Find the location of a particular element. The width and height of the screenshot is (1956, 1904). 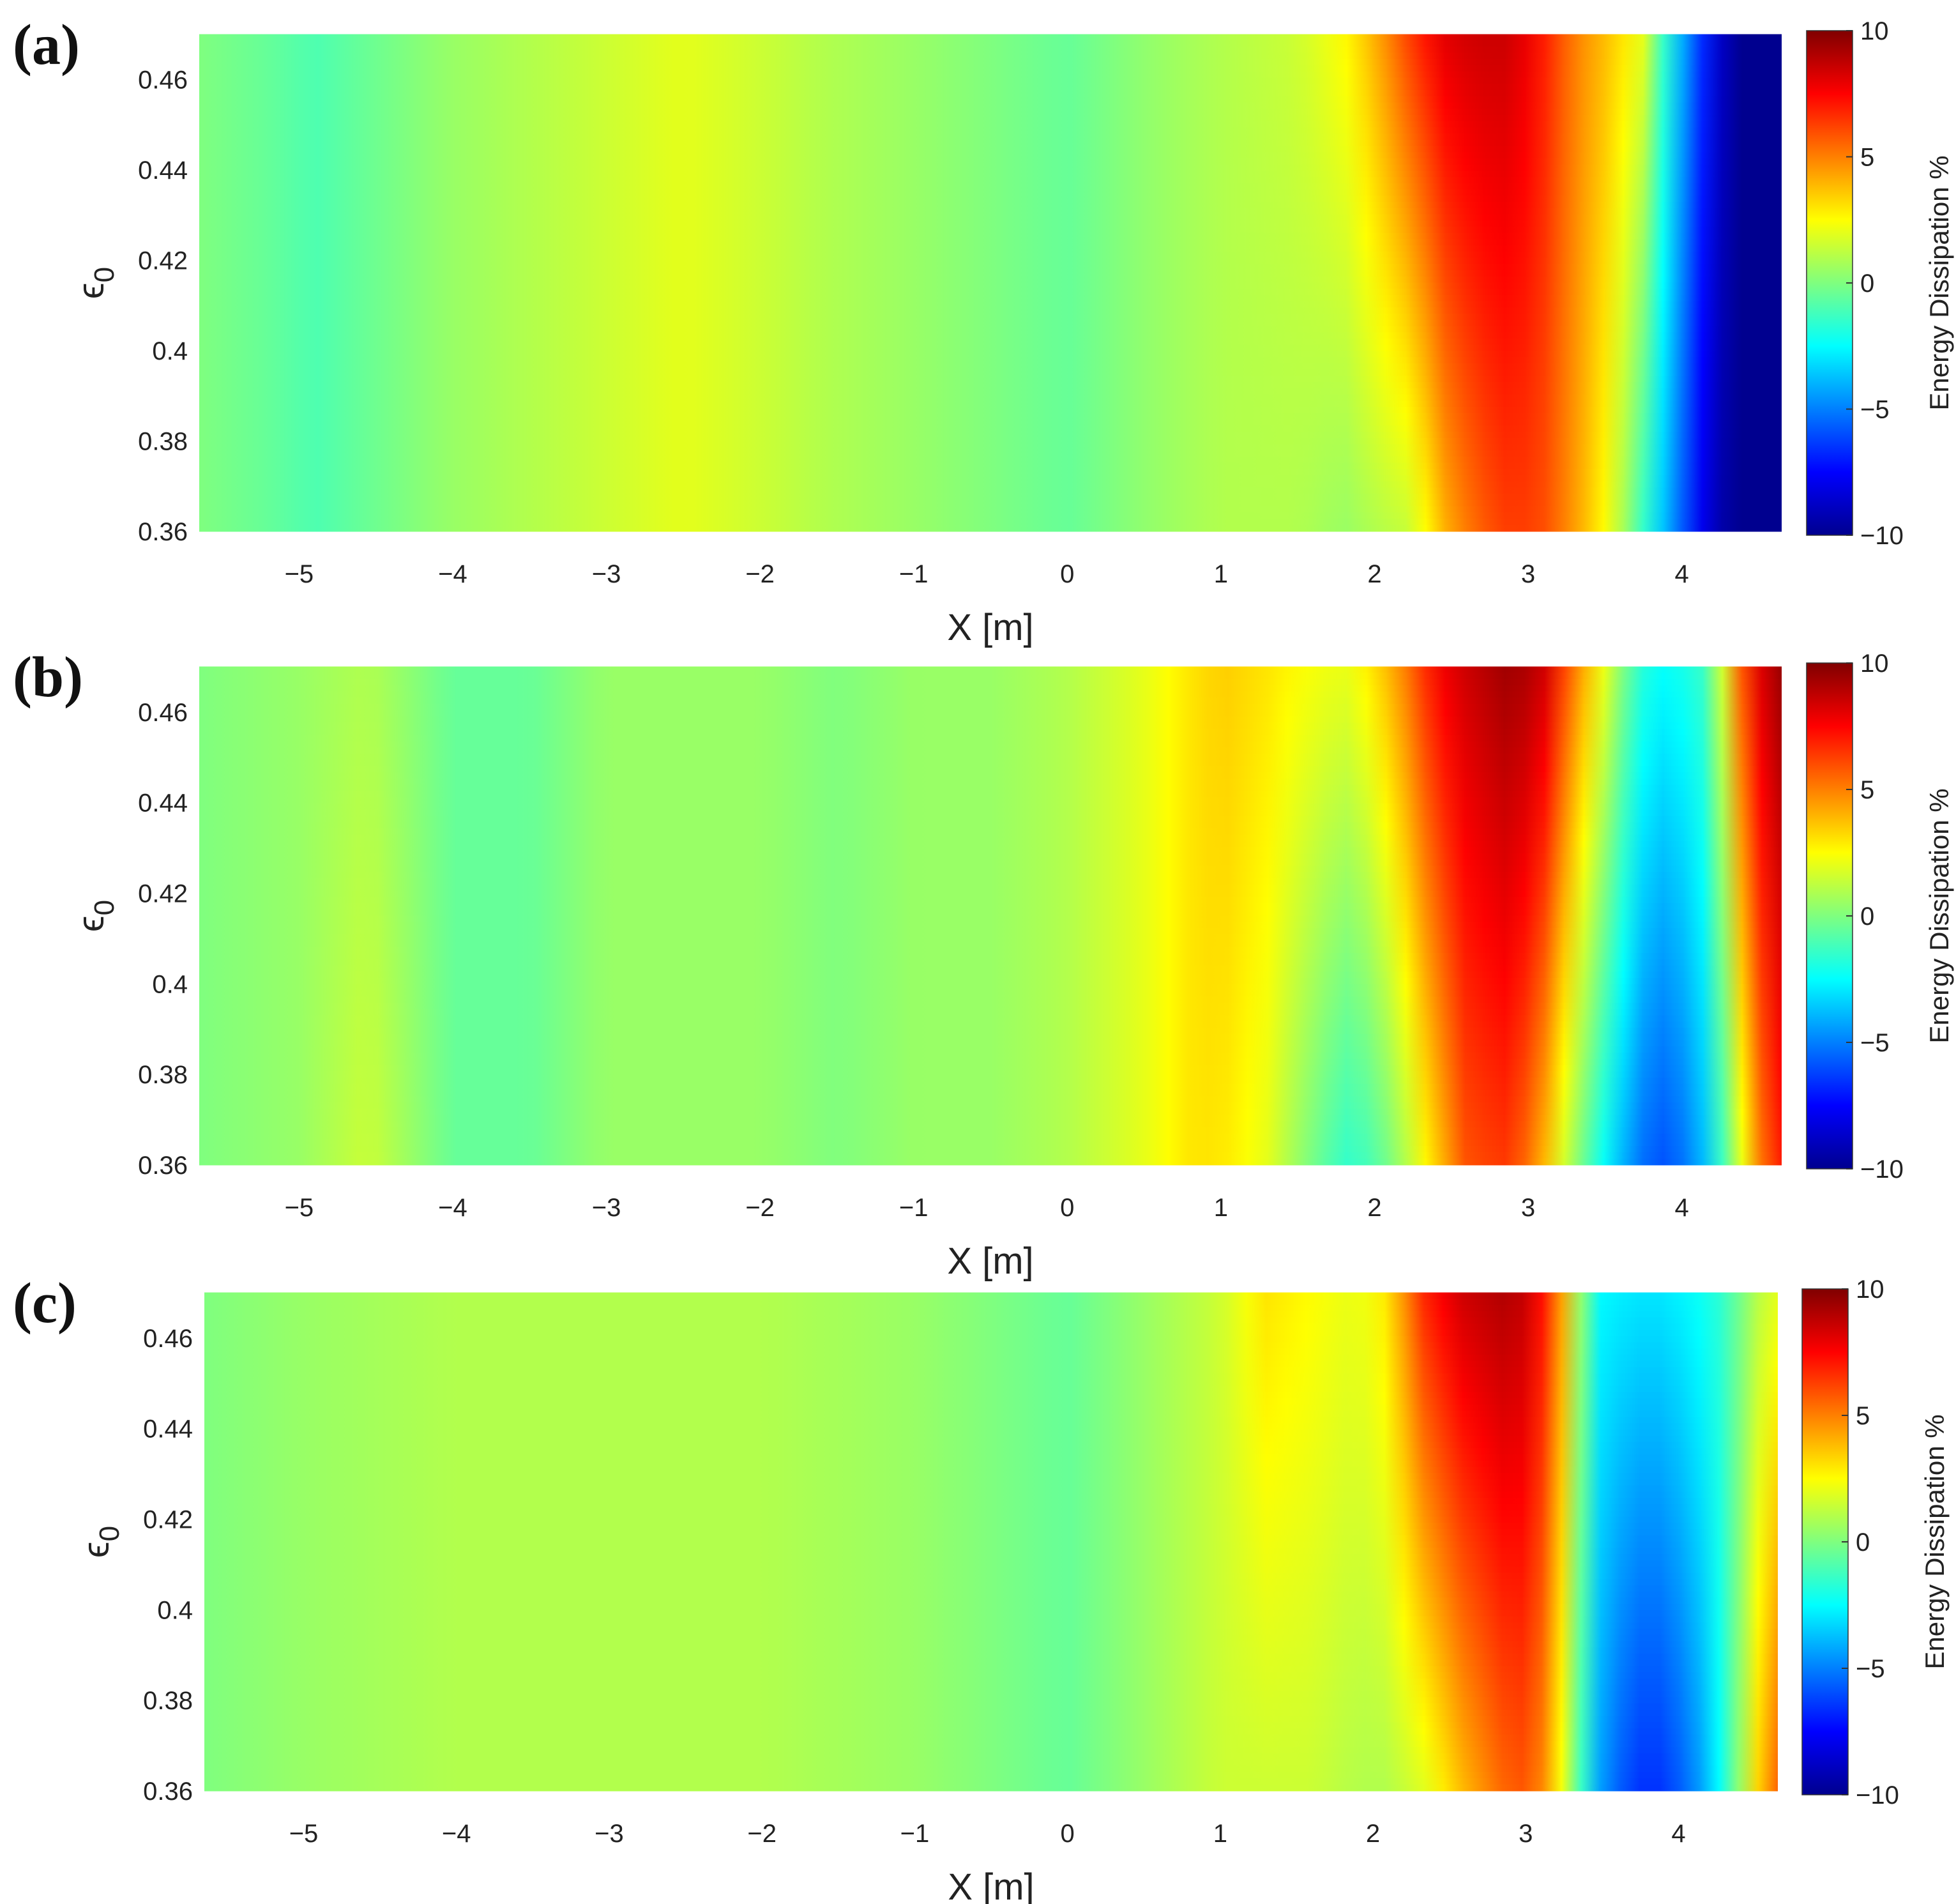

y-tick-label: 0.38 is located at coordinates (163, 442).